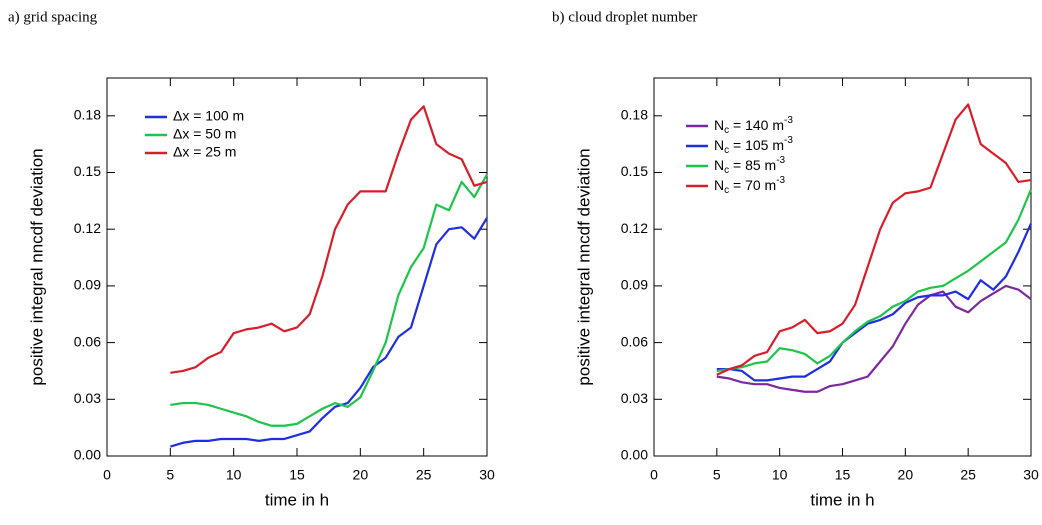 The width and height of the screenshot is (1042, 525). I want to click on panel-title: b) cloud droplet number, so click(624, 17).